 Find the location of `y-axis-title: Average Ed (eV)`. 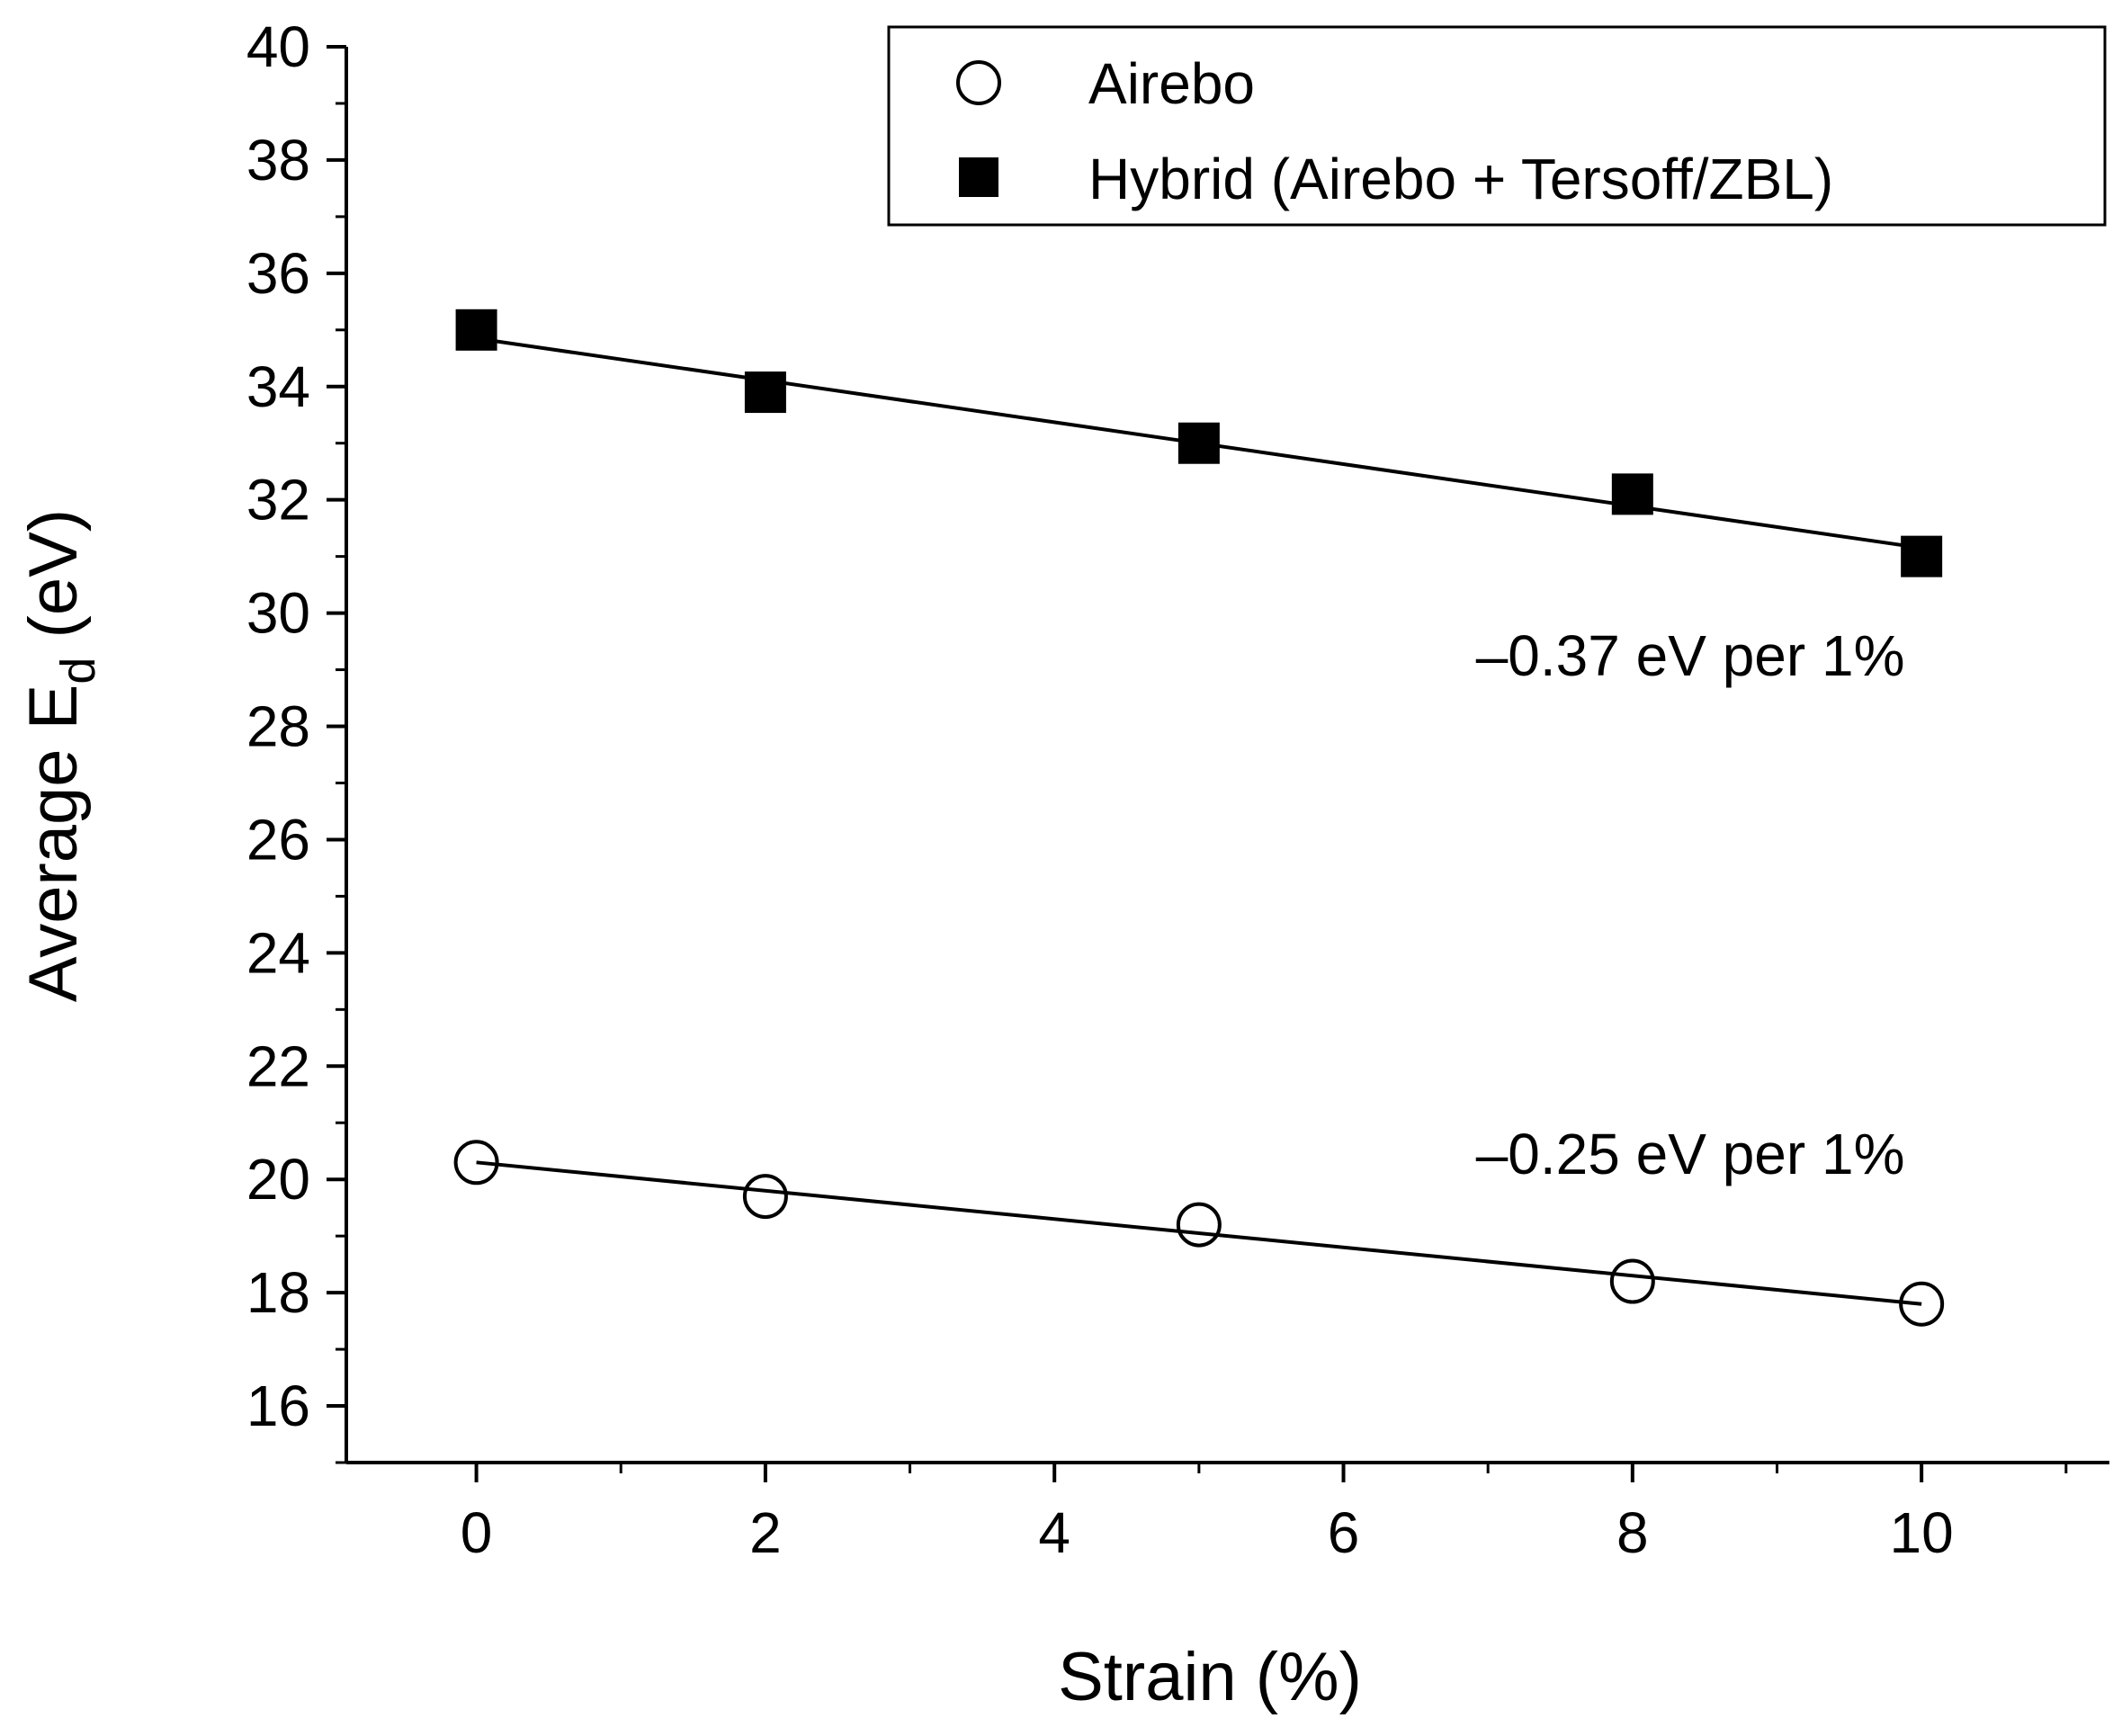

y-axis-title: Average Ed (eV) is located at coordinates (60, 755).